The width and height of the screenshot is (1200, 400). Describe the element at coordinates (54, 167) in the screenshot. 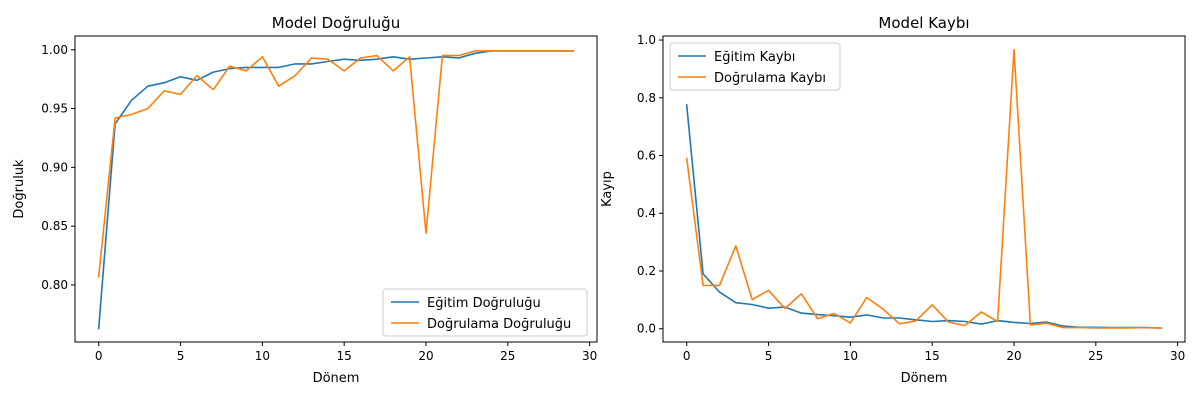

I see `y-tick-label: 0.90` at that location.